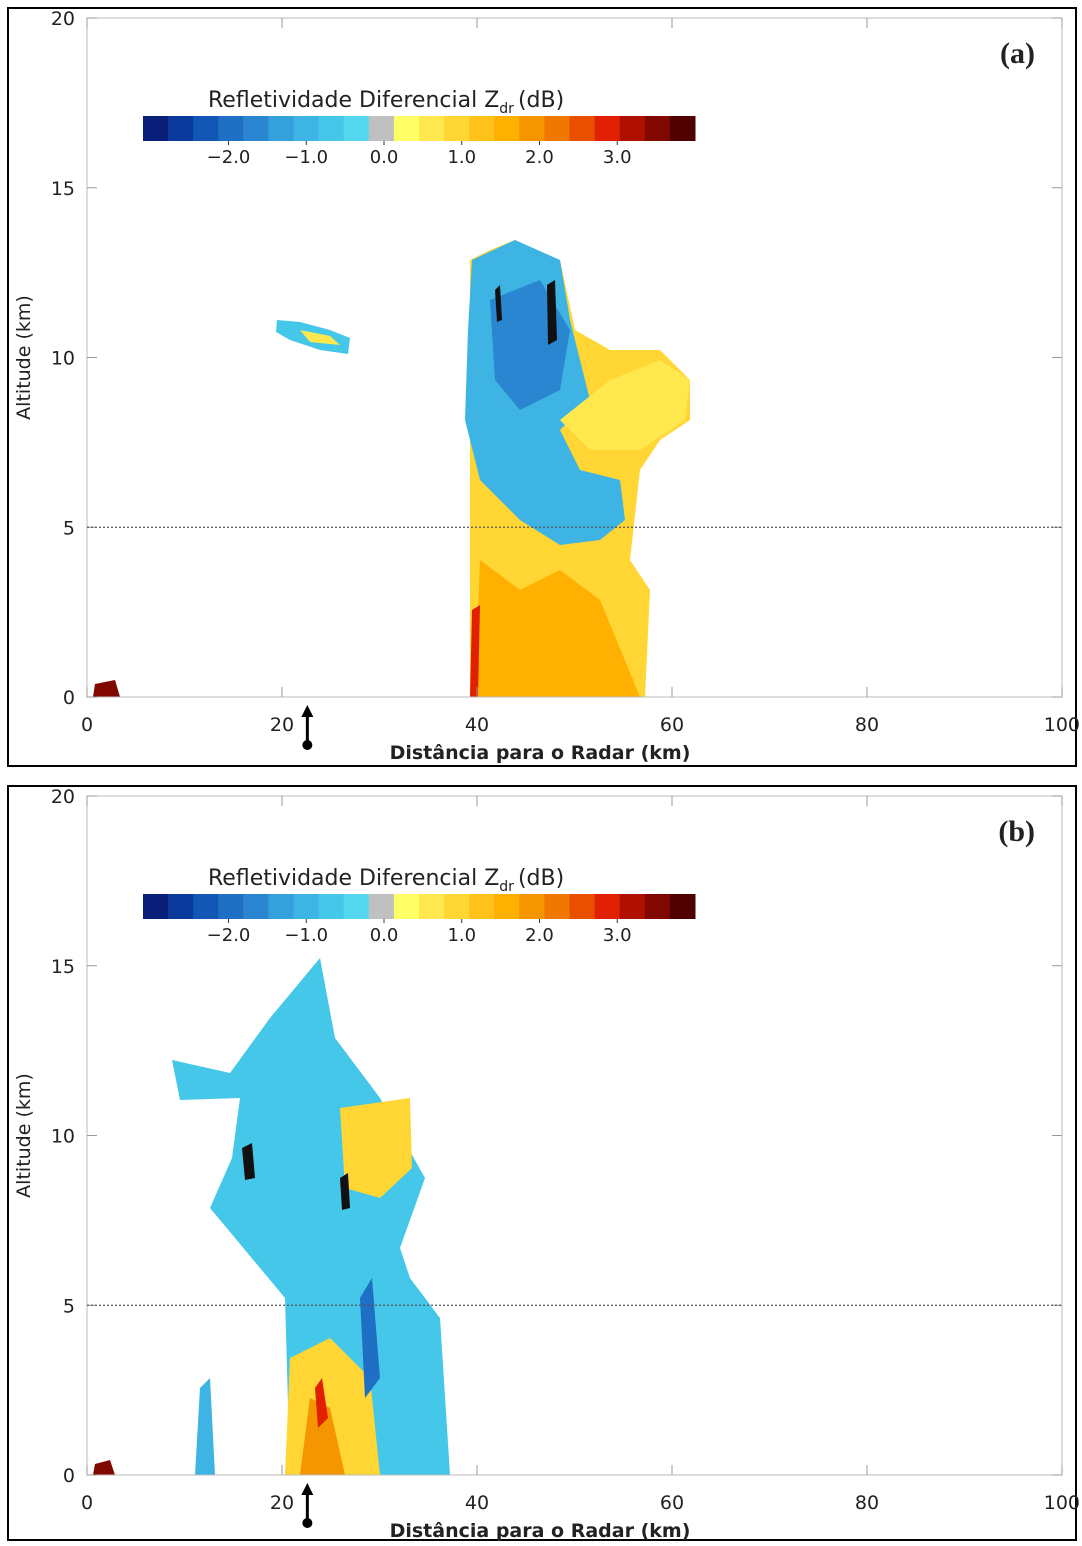 This screenshot has height=1546, width=1082. What do you see at coordinates (1062, 1503) in the screenshot?
I see `x-tick-label: 100` at bounding box center [1062, 1503].